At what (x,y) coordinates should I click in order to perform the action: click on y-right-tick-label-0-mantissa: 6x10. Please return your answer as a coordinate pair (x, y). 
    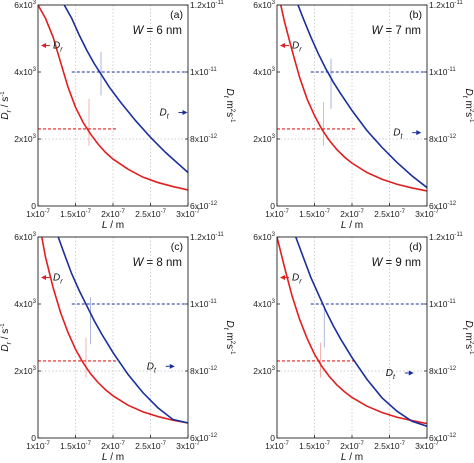
    Looking at the image, I should click on (438, 206).